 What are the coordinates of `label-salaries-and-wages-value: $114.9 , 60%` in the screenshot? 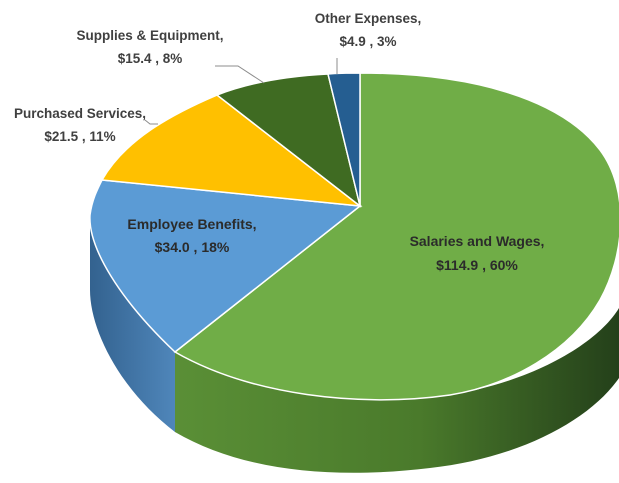 It's located at (477, 265).